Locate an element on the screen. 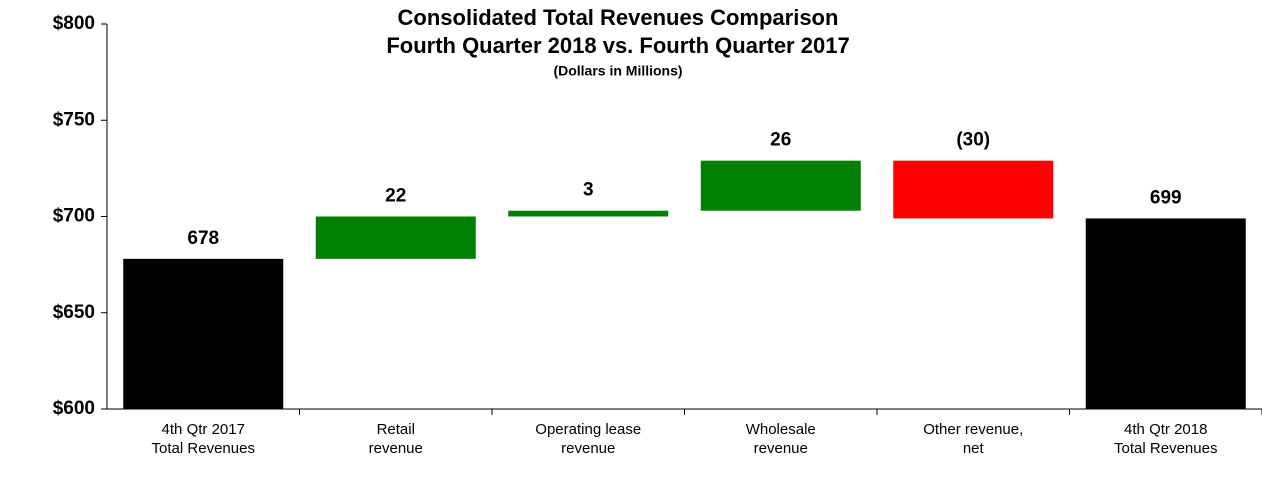 The height and width of the screenshot is (493, 1262). value-label: 3 is located at coordinates (588, 190).